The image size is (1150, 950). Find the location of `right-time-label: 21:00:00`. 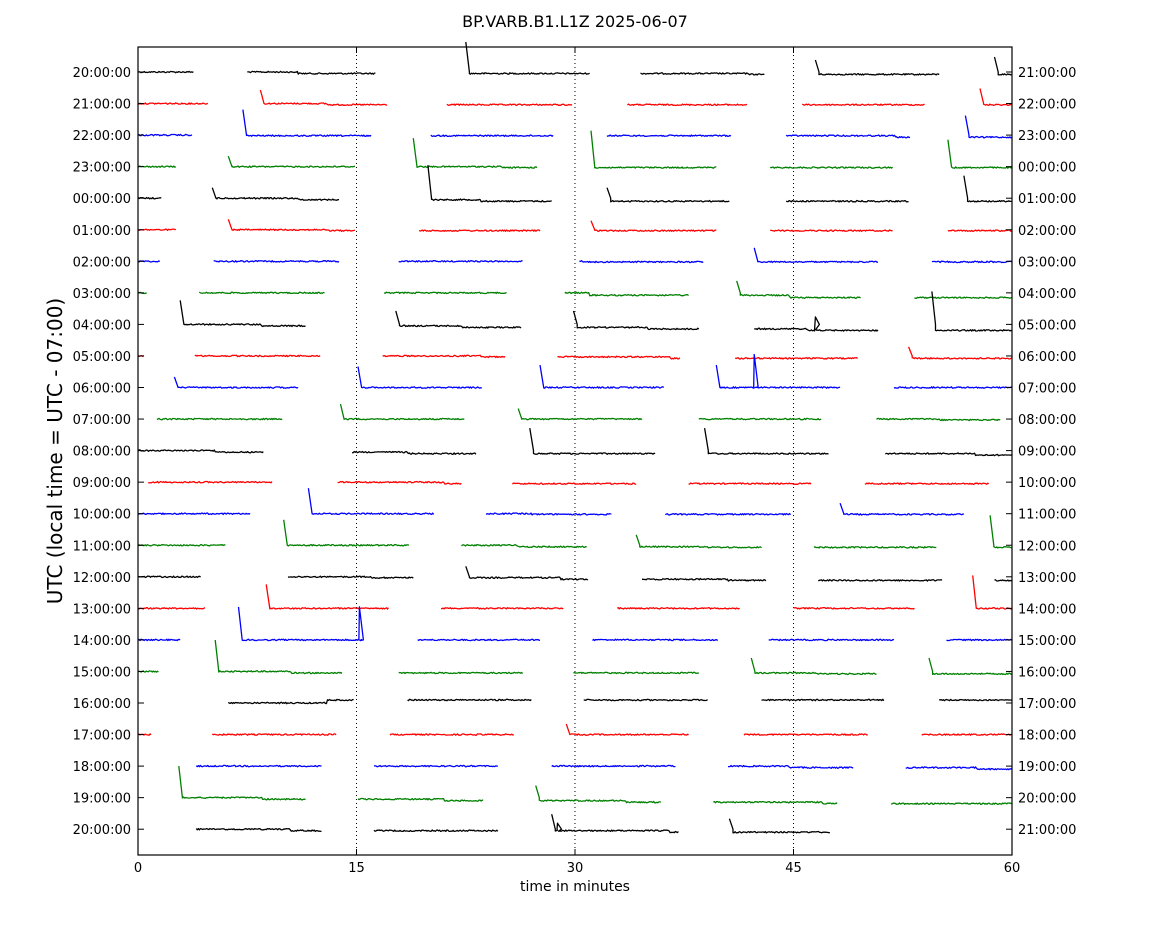

right-time-label: 21:00:00 is located at coordinates (1047, 830).